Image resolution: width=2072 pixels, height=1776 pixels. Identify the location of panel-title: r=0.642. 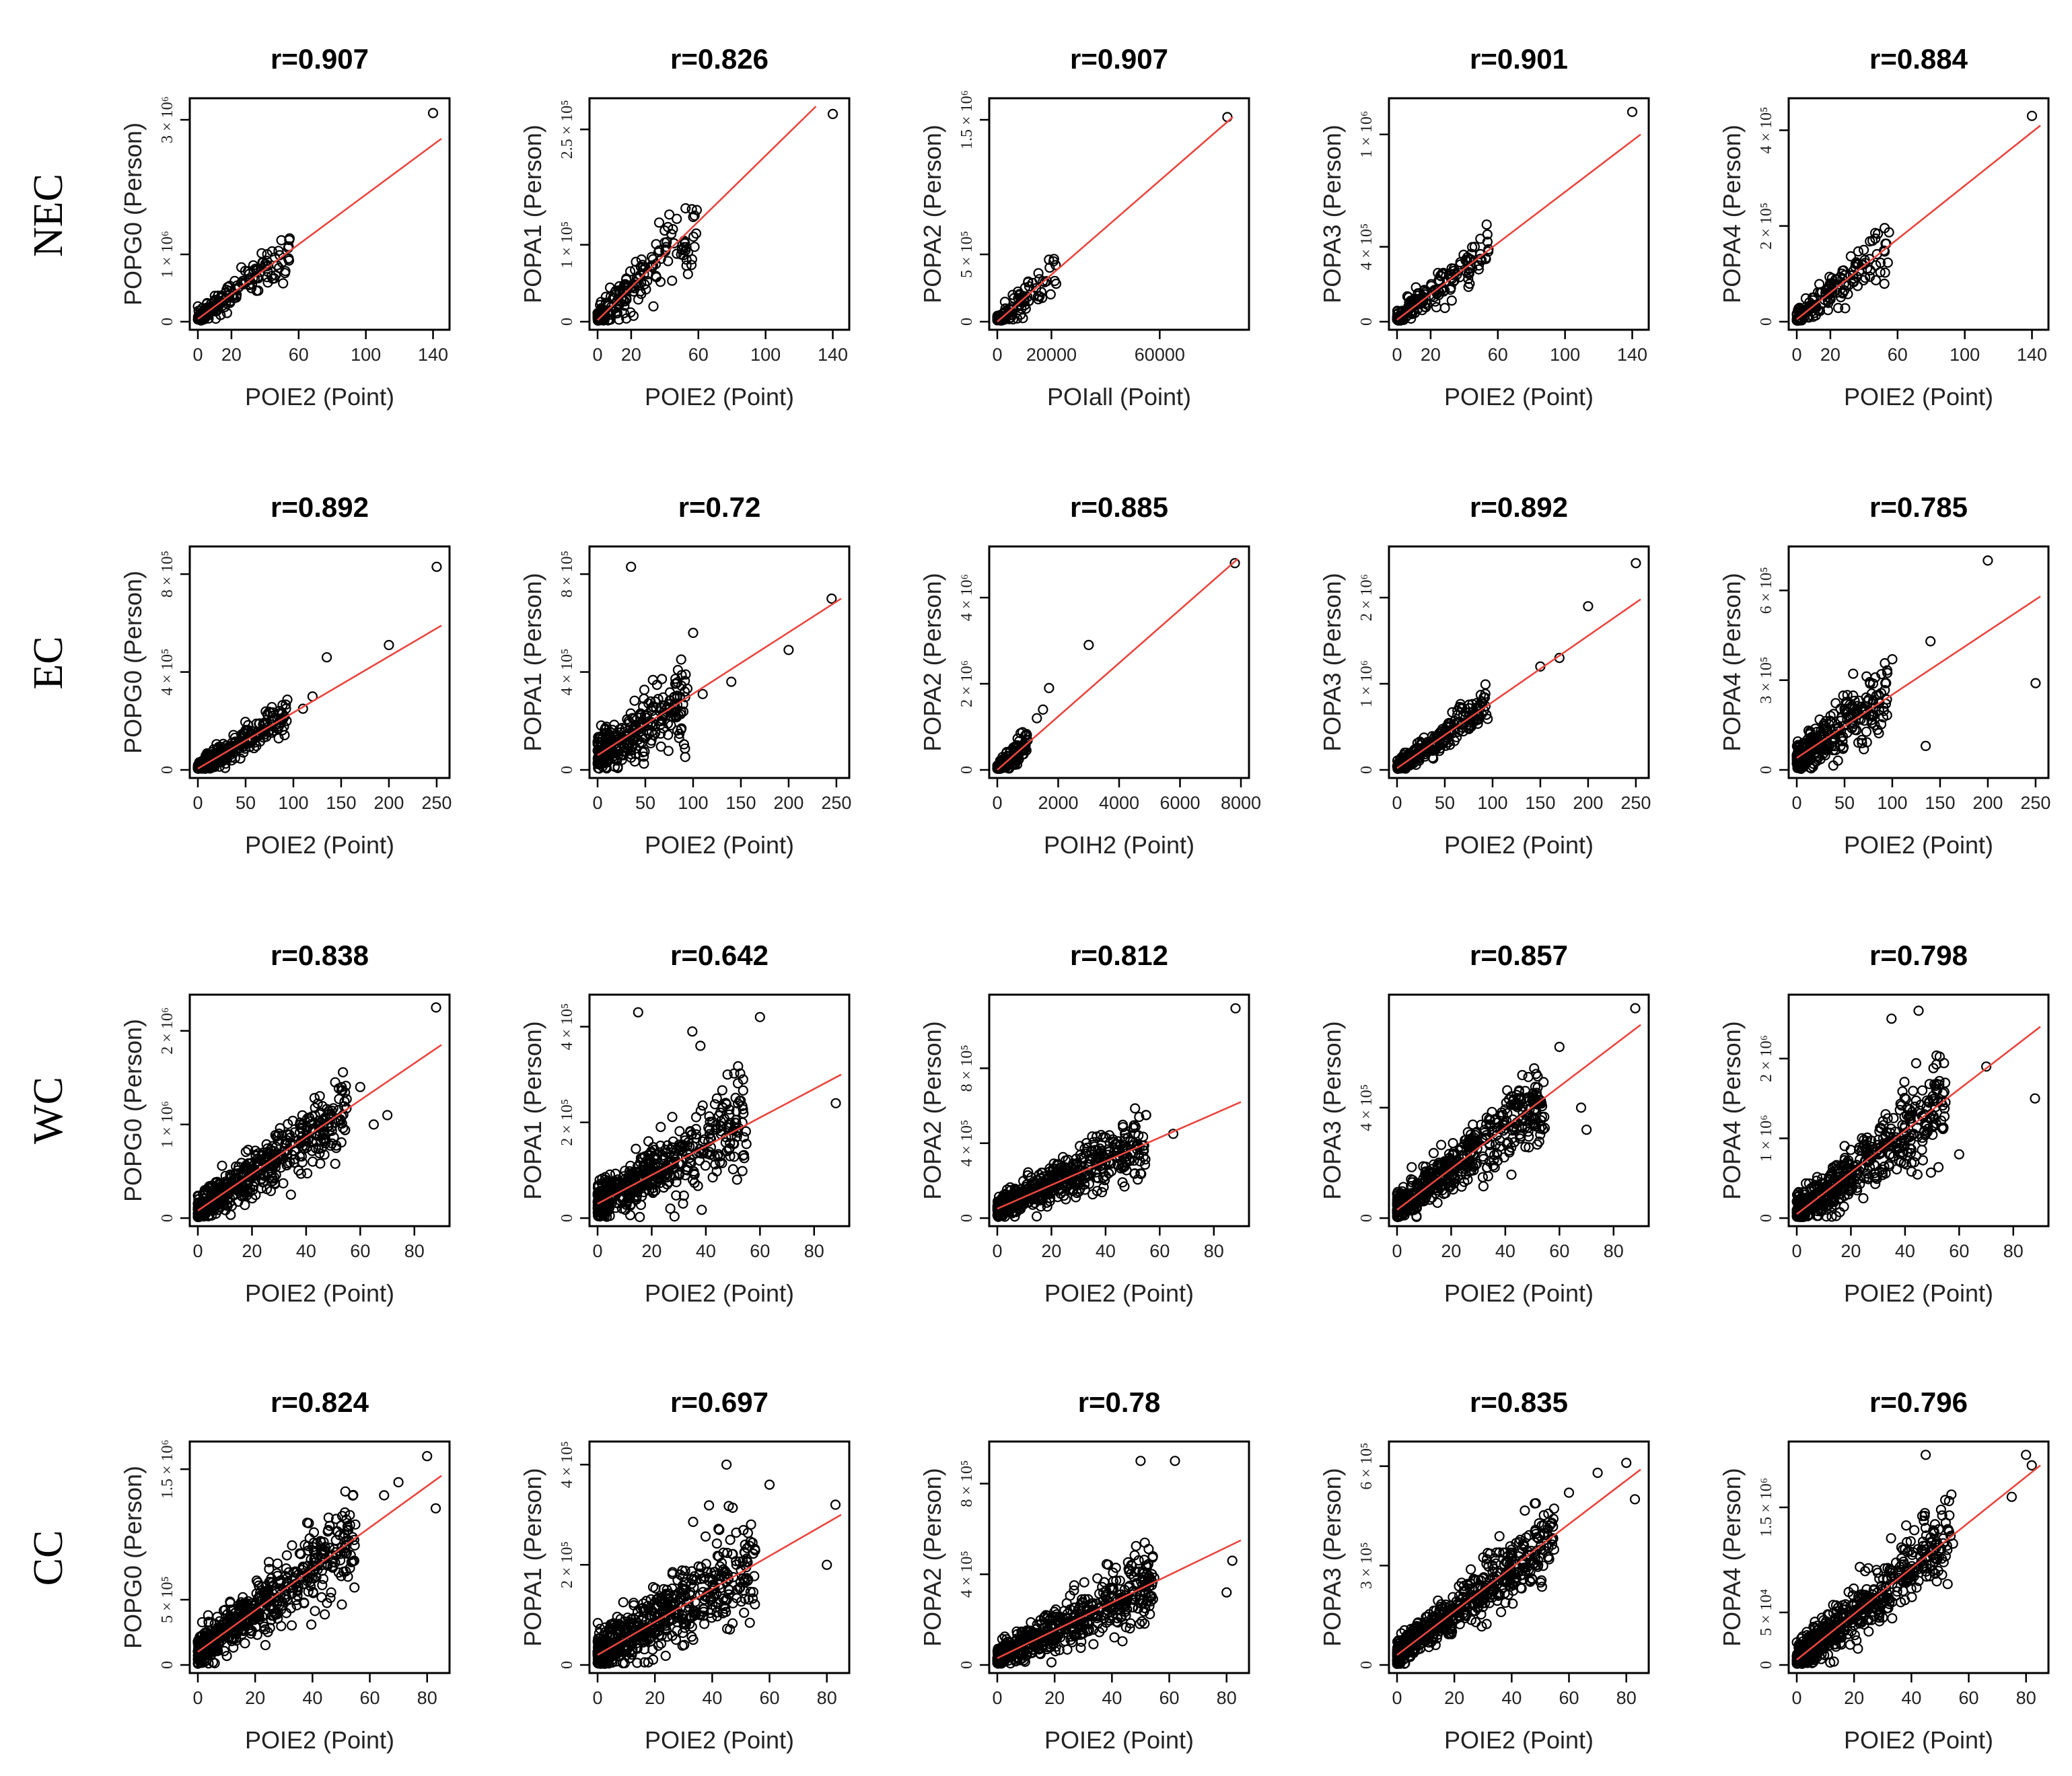
(720, 955).